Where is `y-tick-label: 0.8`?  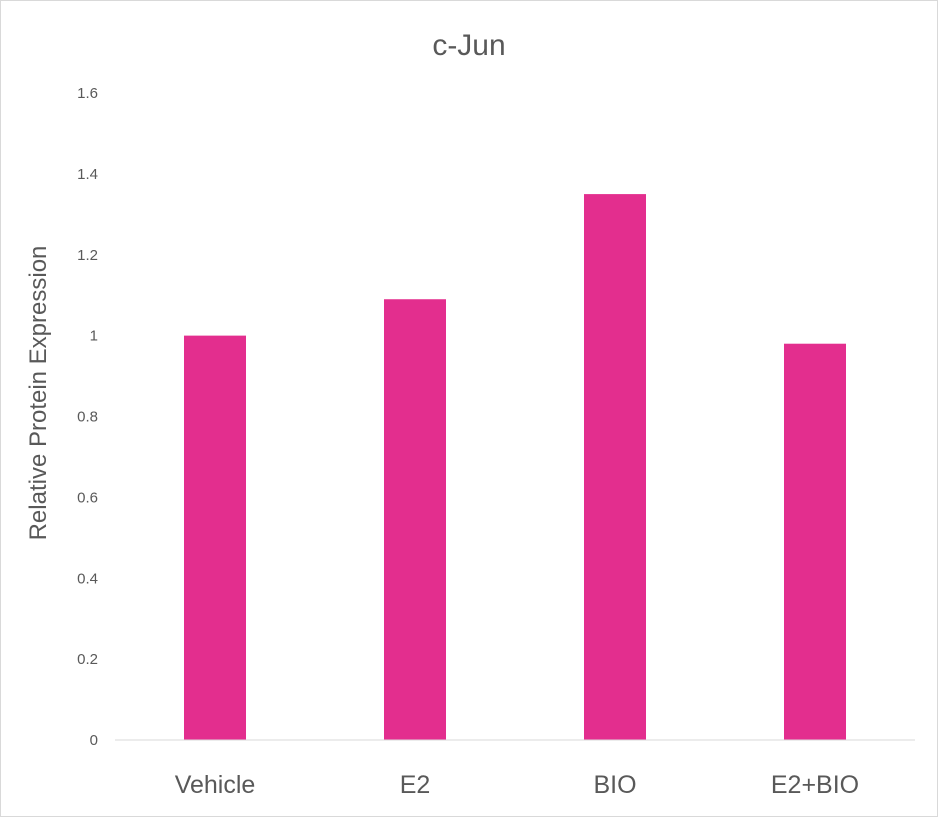 y-tick-label: 0.8 is located at coordinates (87, 417).